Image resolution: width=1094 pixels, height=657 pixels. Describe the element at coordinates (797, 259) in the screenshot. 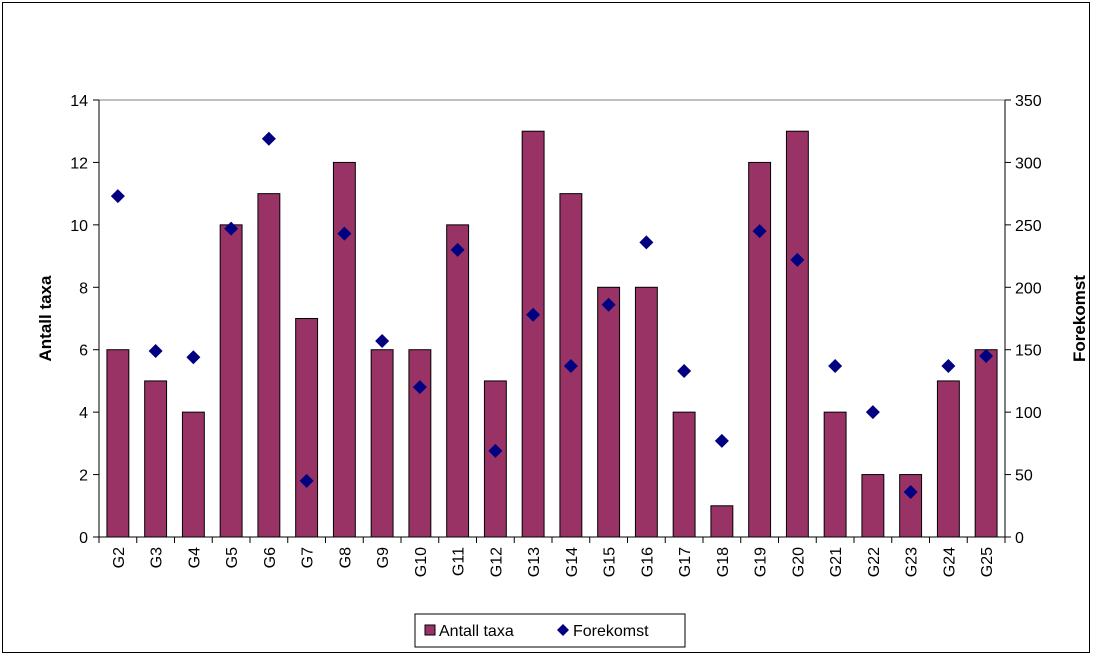

I see `marker-g20` at that location.